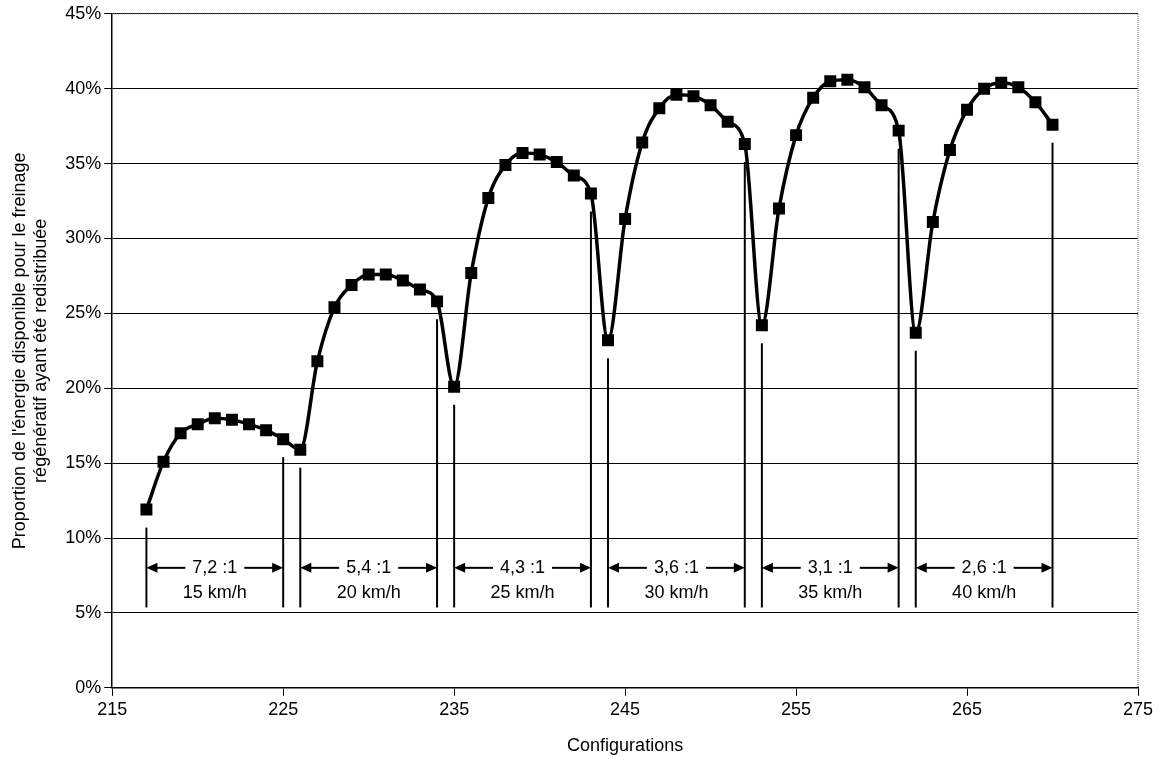 The width and height of the screenshot is (1163, 766). What do you see at coordinates (214, 592) in the screenshot?
I see `annotation: 15 km/h` at bounding box center [214, 592].